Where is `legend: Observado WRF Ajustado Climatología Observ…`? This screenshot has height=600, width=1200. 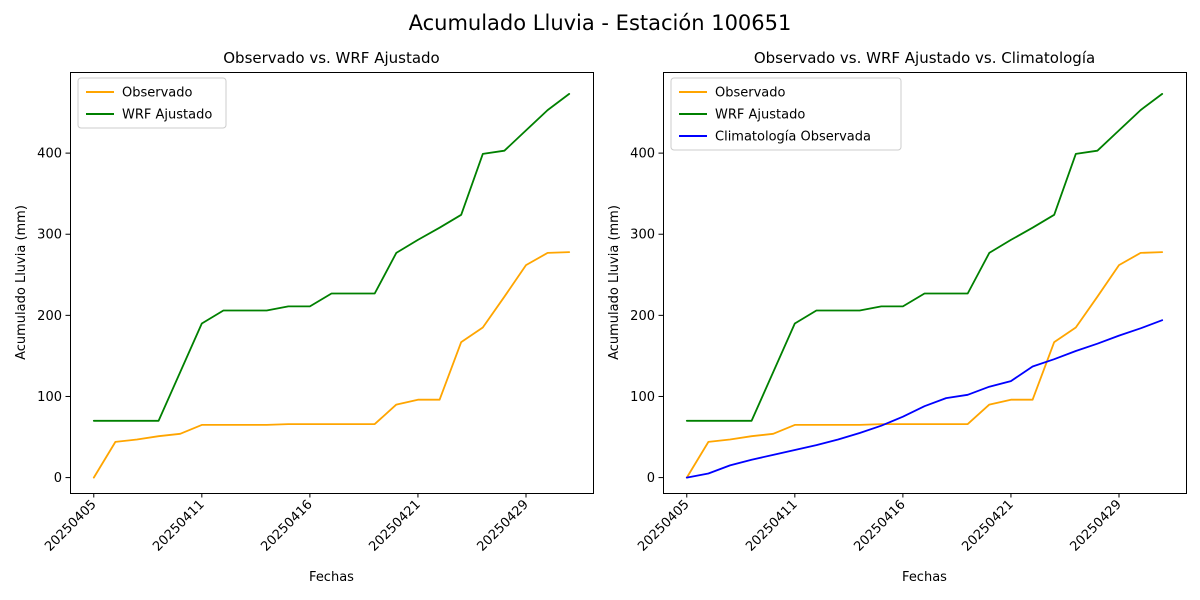
legend: Observado WRF Ajustado Climatología Observ… is located at coordinates (786, 114).